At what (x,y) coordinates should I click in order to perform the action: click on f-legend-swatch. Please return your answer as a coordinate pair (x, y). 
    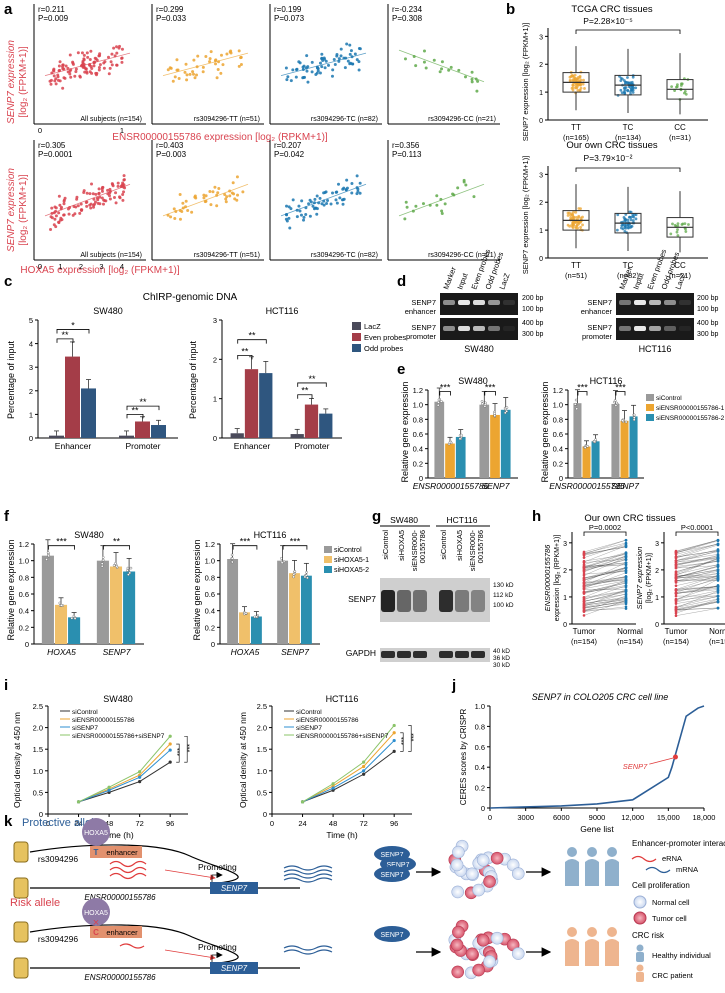
    Looking at the image, I should click on (328, 549).